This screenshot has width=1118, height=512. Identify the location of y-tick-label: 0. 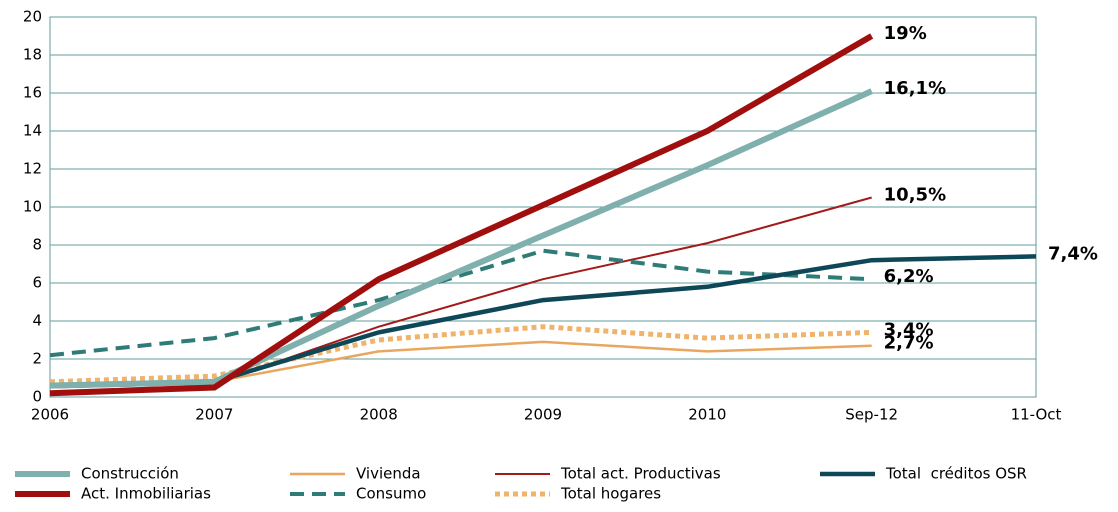
(37, 397).